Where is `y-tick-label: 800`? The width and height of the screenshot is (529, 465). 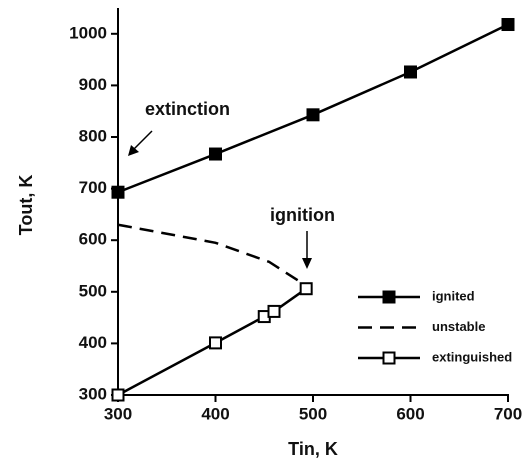 y-tick-label: 800 is located at coordinates (93, 135).